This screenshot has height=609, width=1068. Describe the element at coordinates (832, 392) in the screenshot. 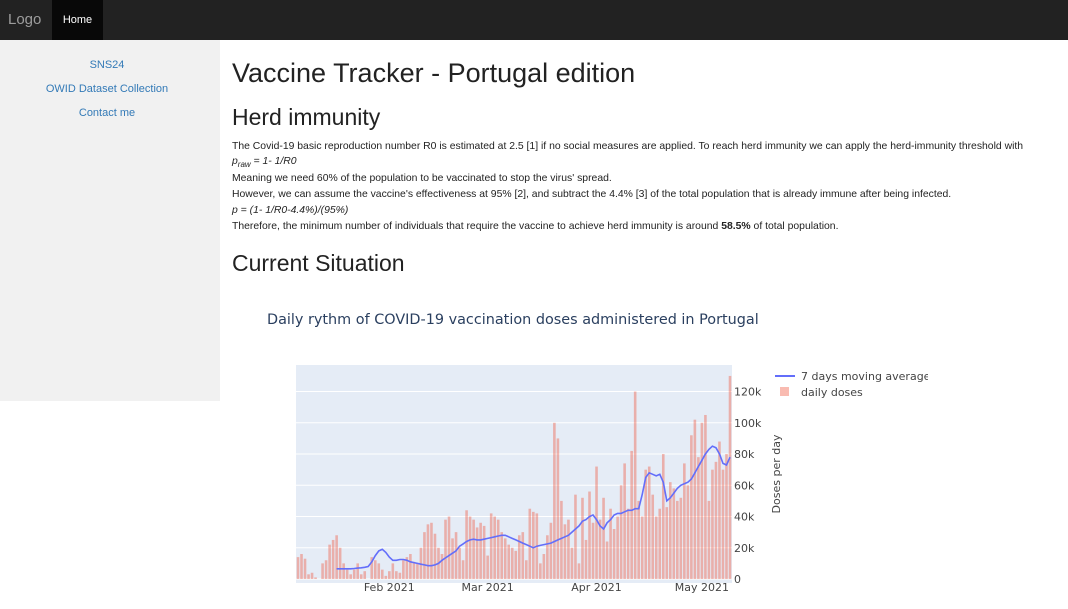

I see `legend-label-daily: daily doses` at that location.